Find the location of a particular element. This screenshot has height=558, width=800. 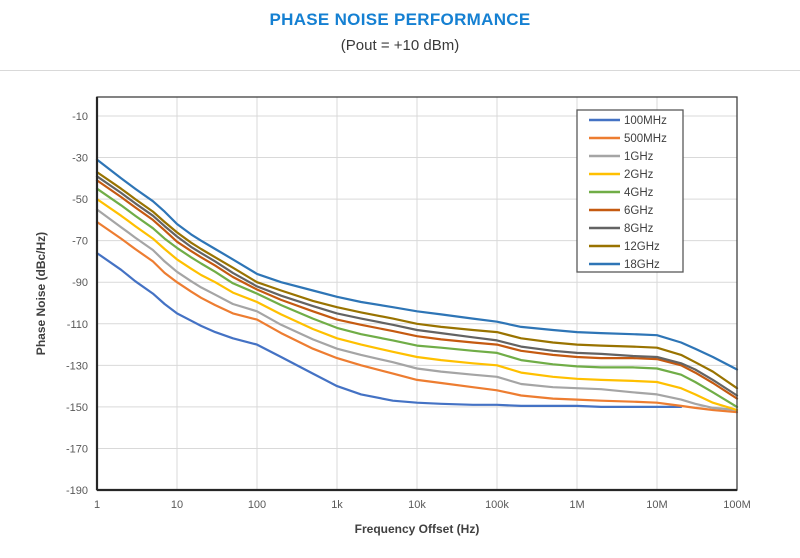

legend-item-2GHz: 2GHz is located at coordinates (621, 175).